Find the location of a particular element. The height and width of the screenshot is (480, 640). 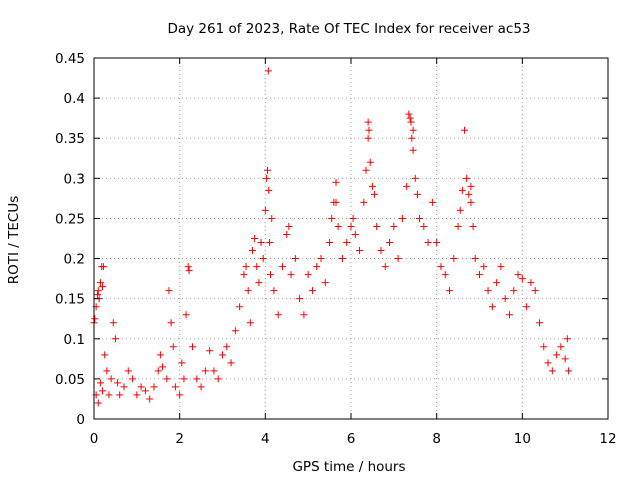

y-tick-labels: 0 0.05 0.1 0.15 0.2 0.25 0.3 0.35 0.4 0.45 is located at coordinates (70, 239).